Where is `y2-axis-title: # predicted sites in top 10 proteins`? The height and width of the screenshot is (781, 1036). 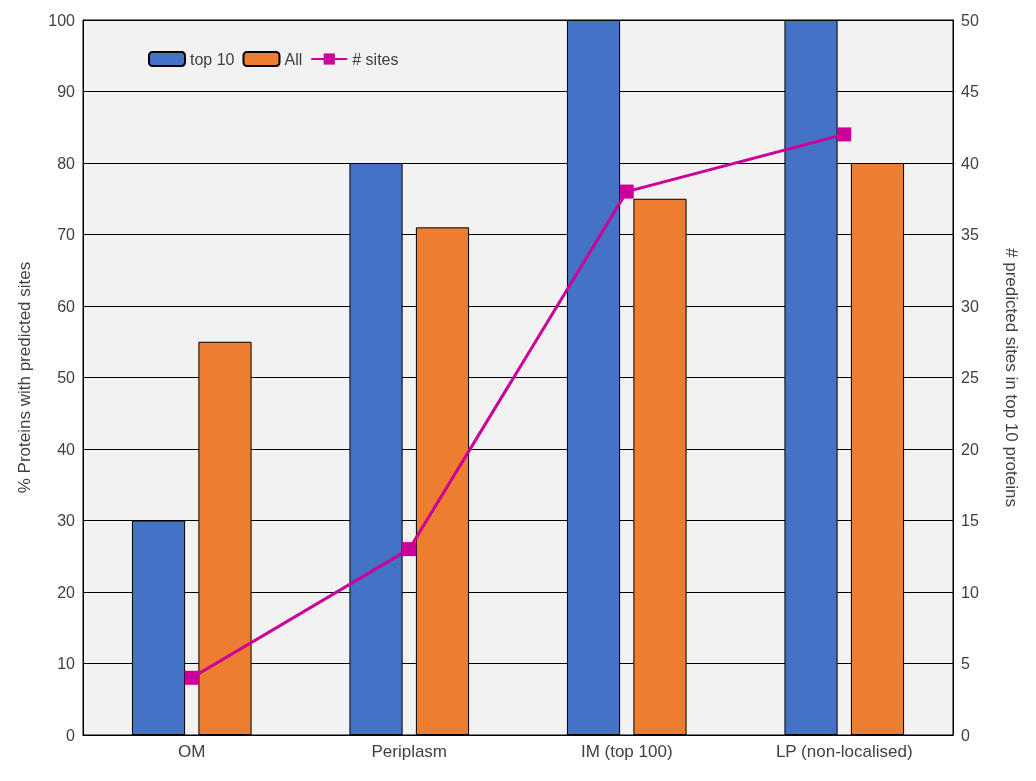
y2-axis-title: # predicted sites in top 10 proteins is located at coordinates (1011, 377).